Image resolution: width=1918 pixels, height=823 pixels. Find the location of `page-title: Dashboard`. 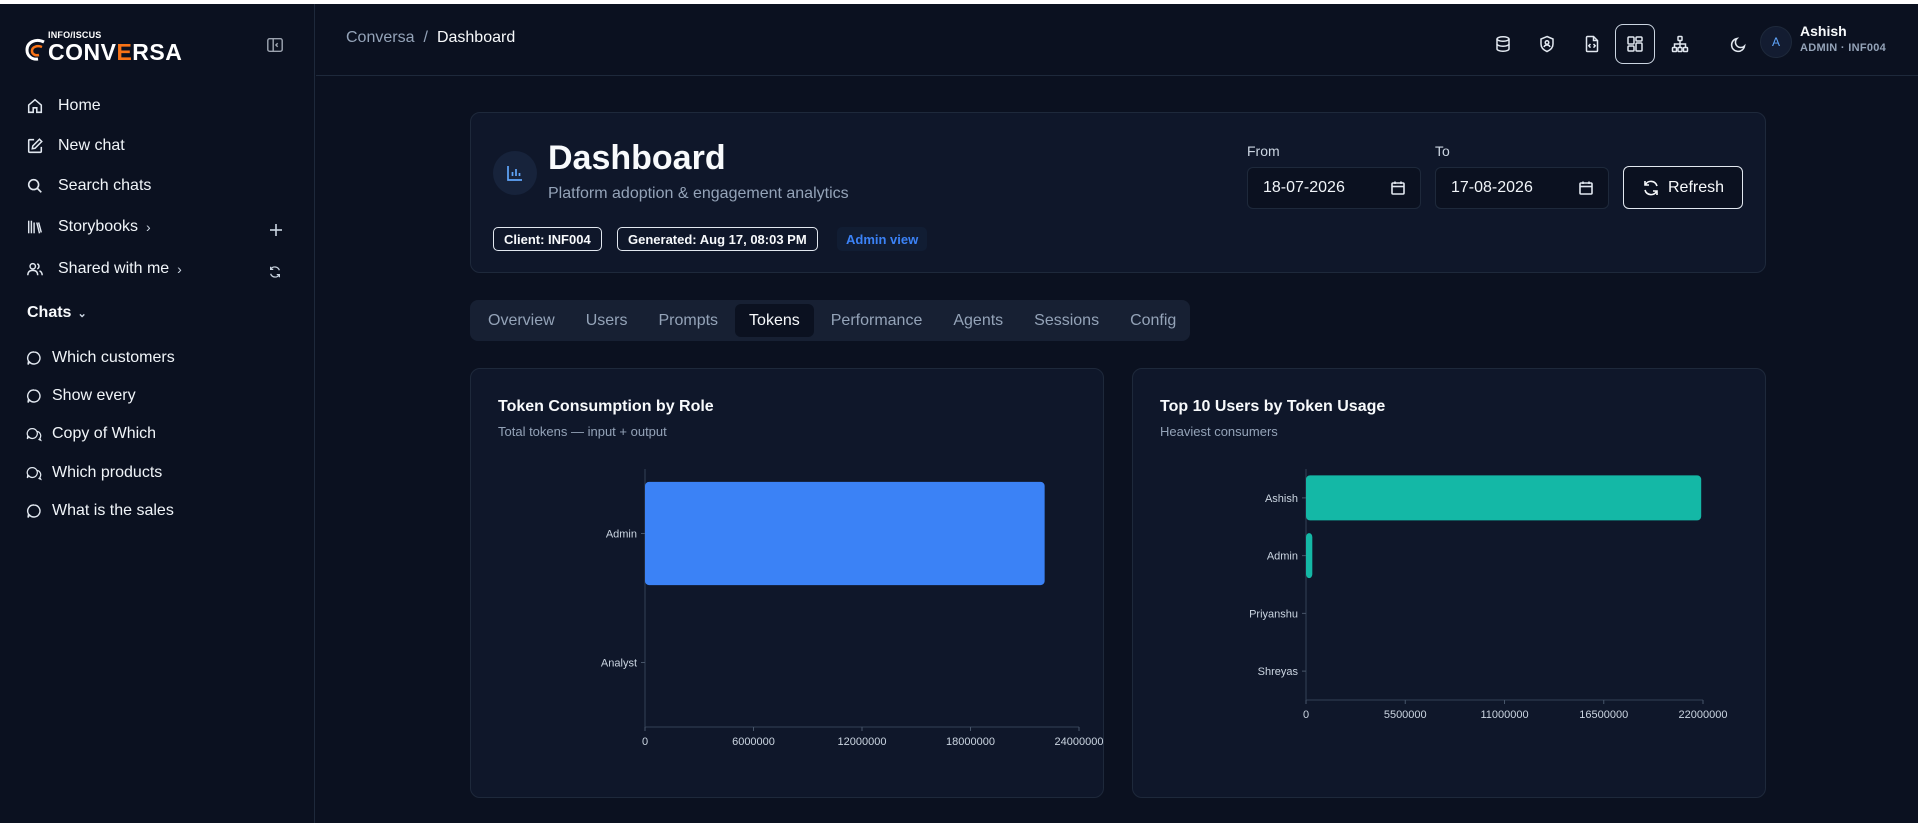

page-title: Dashboard is located at coordinates (637, 158).